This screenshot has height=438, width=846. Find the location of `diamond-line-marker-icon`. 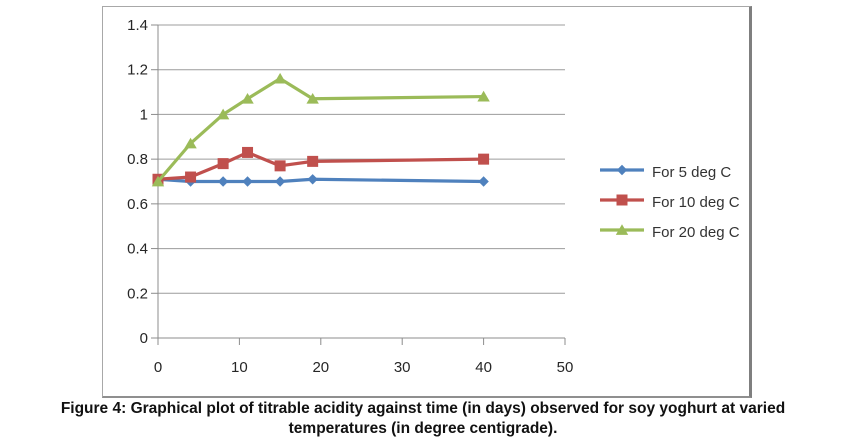

diamond-line-marker-icon is located at coordinates (622, 172).